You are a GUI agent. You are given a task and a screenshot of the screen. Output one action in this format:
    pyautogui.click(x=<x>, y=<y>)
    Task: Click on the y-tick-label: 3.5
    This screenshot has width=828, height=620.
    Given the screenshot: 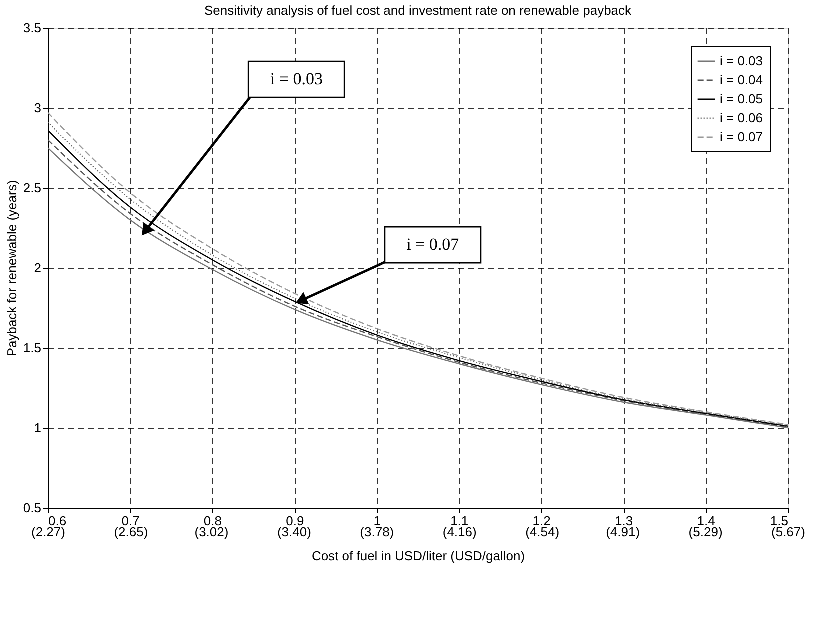 What is the action you would take?
    pyautogui.click(x=32, y=28)
    